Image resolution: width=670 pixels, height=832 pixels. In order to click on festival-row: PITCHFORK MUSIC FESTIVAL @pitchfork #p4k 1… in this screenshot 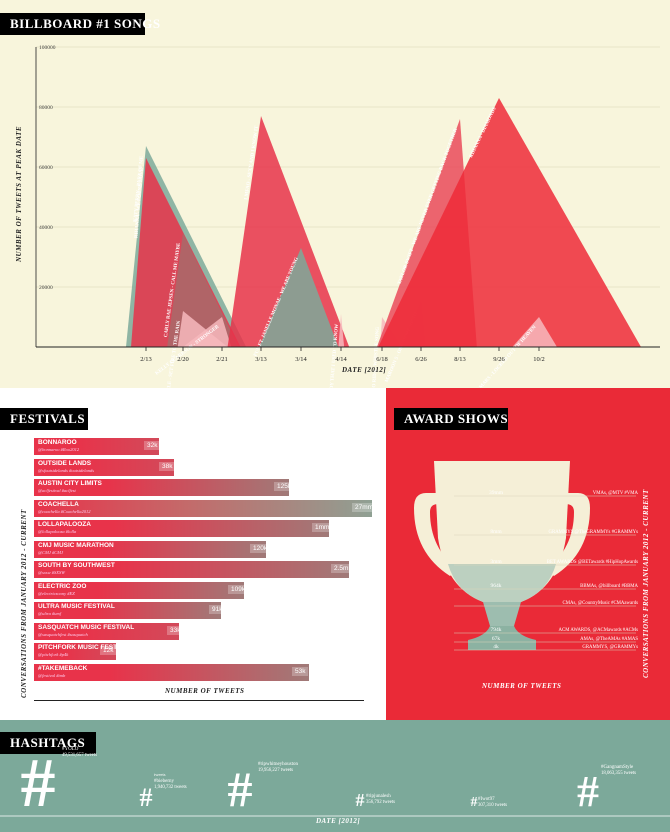, I will do `click(82, 651)`.